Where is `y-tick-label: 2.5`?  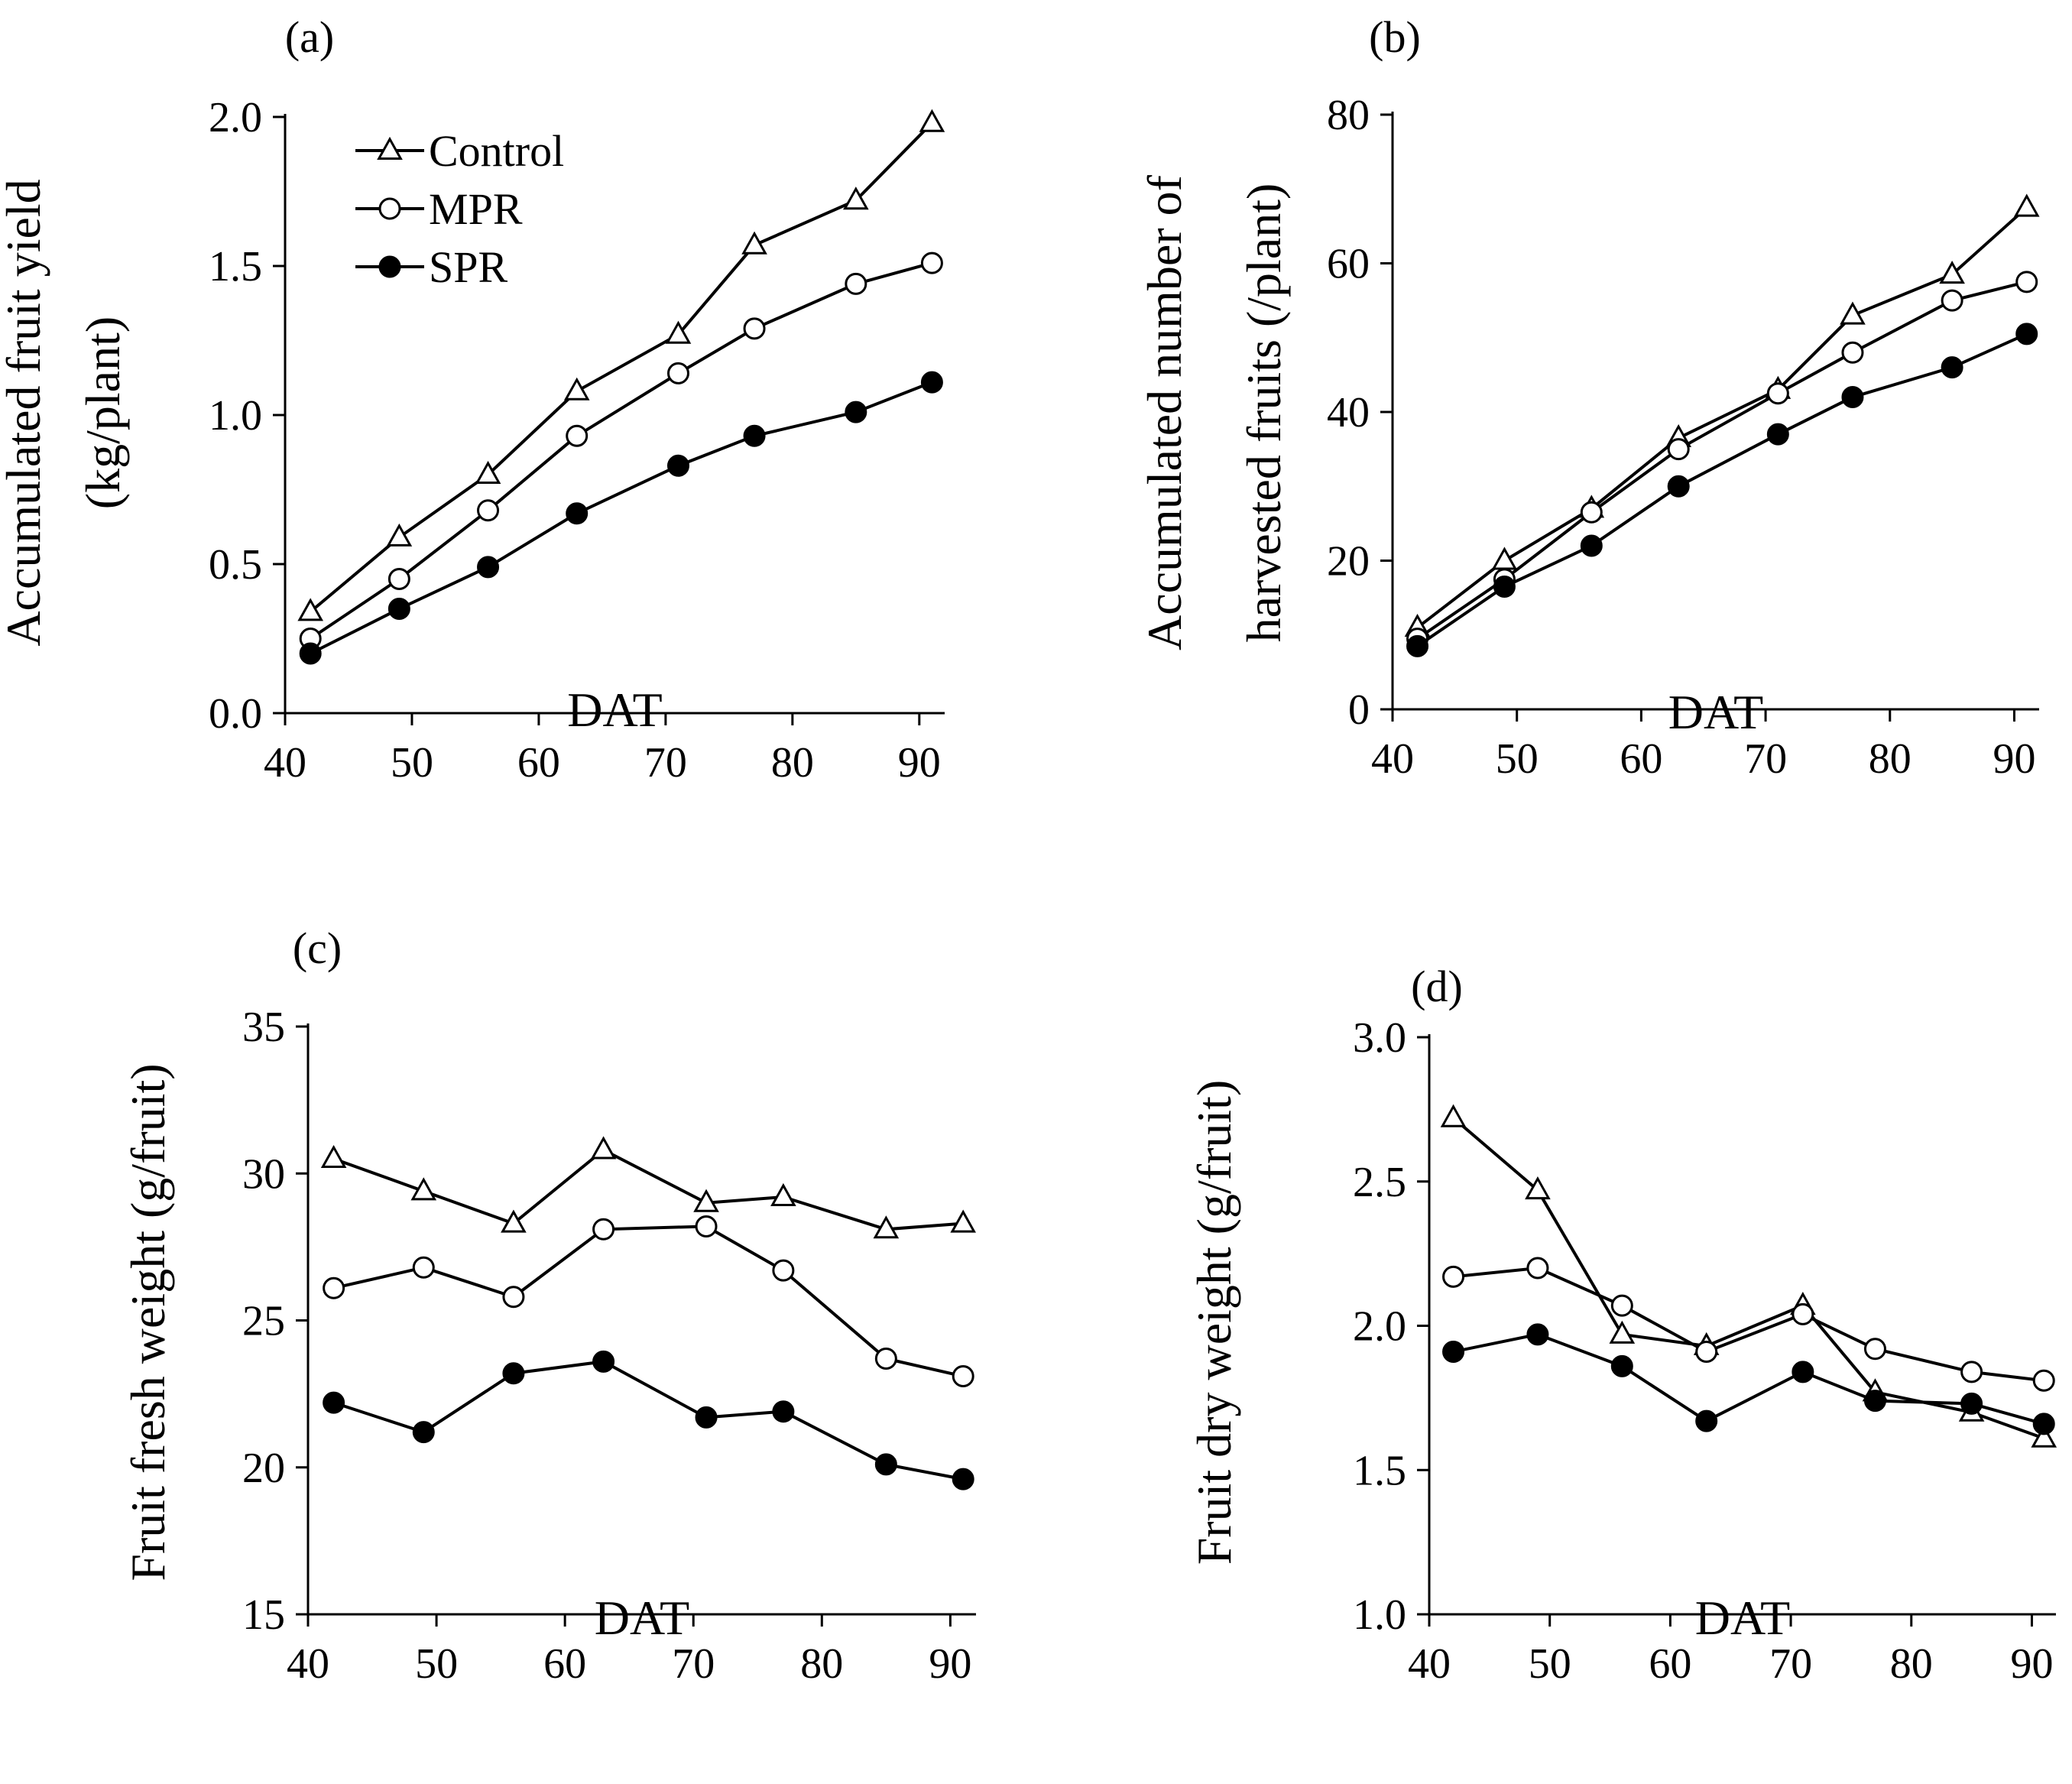 y-tick-label: 2.5 is located at coordinates (1379, 1182).